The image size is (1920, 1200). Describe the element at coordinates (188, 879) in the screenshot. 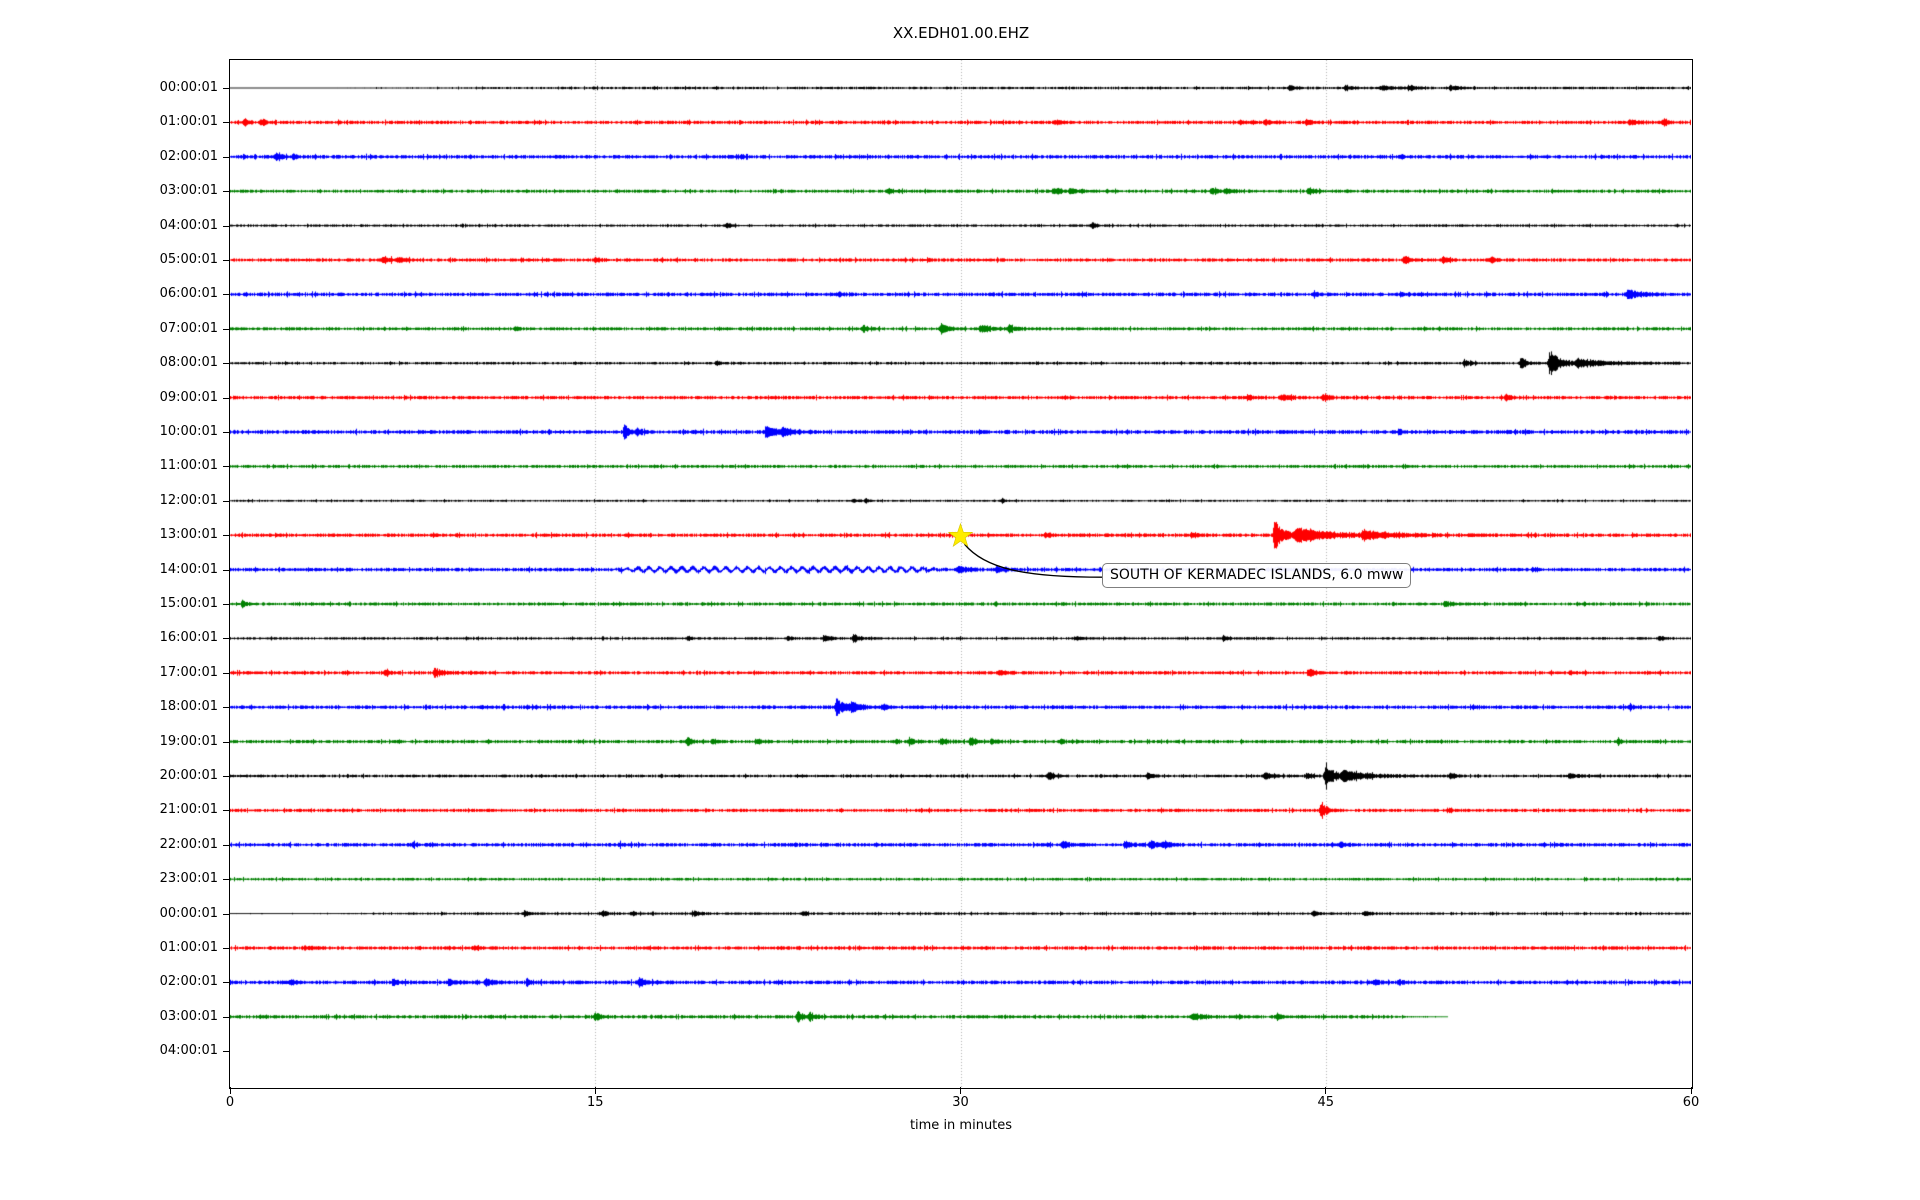

I see `y-tick-label: 23:00:01` at that location.